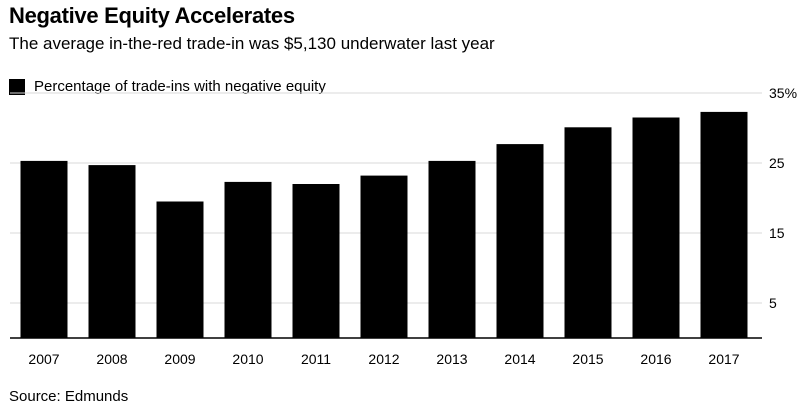 The height and width of the screenshot is (408, 809). I want to click on x-tick-label: 2016, so click(655, 359).